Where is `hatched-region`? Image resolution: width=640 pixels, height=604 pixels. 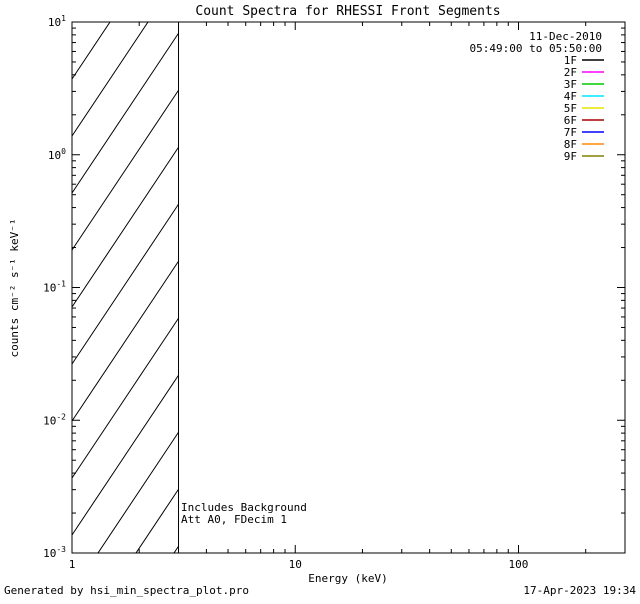
hatched-region is located at coordinates (125, 287).